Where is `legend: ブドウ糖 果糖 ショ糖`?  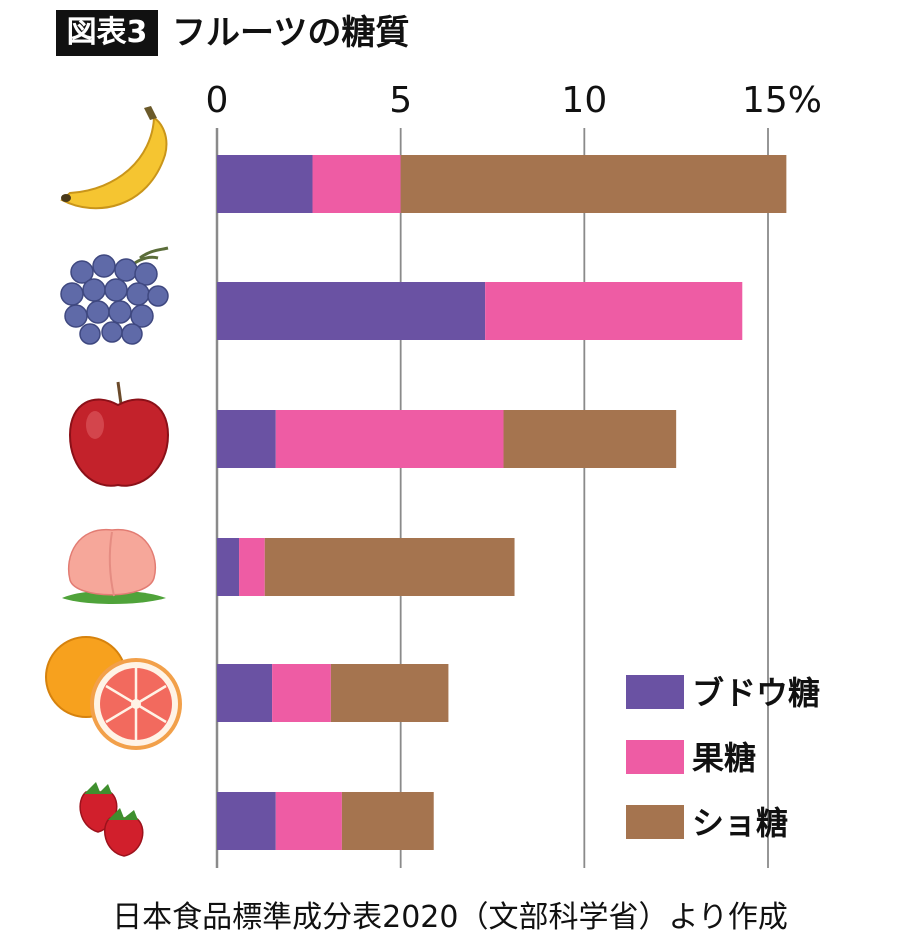
legend: ブドウ糖 果糖 ショ糖 is located at coordinates (723, 758).